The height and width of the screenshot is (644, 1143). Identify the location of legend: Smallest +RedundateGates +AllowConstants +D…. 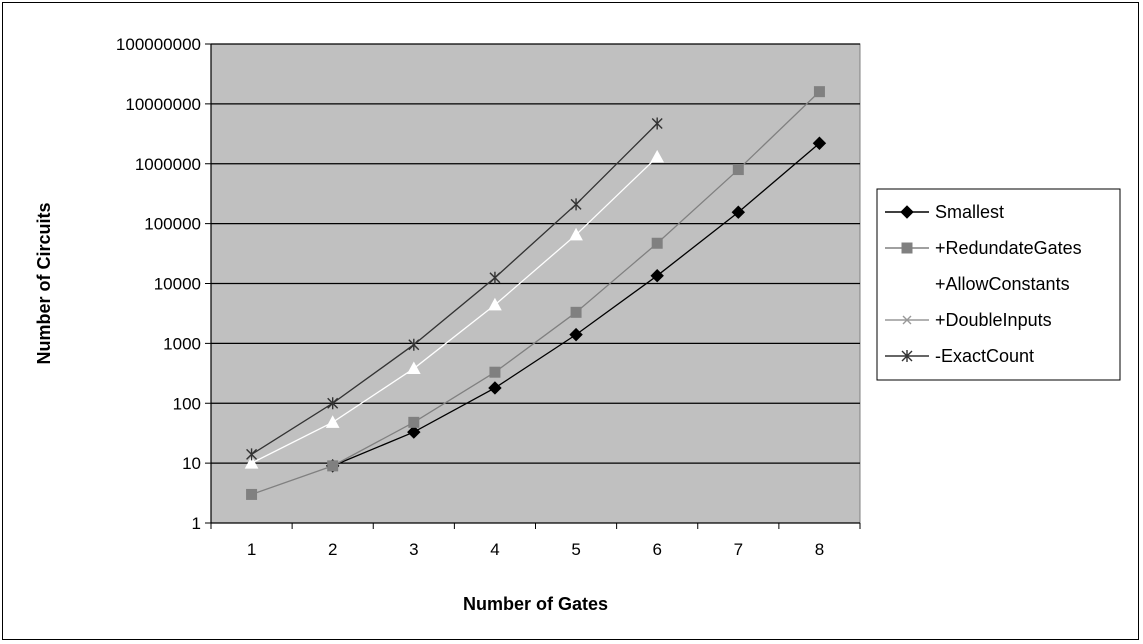
(998, 284).